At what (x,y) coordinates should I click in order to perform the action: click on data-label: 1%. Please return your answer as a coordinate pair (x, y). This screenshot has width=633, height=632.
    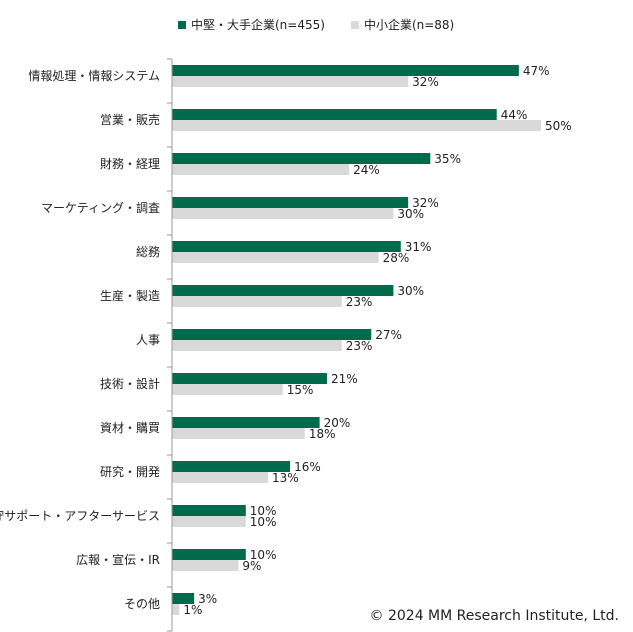
    Looking at the image, I should click on (192, 610).